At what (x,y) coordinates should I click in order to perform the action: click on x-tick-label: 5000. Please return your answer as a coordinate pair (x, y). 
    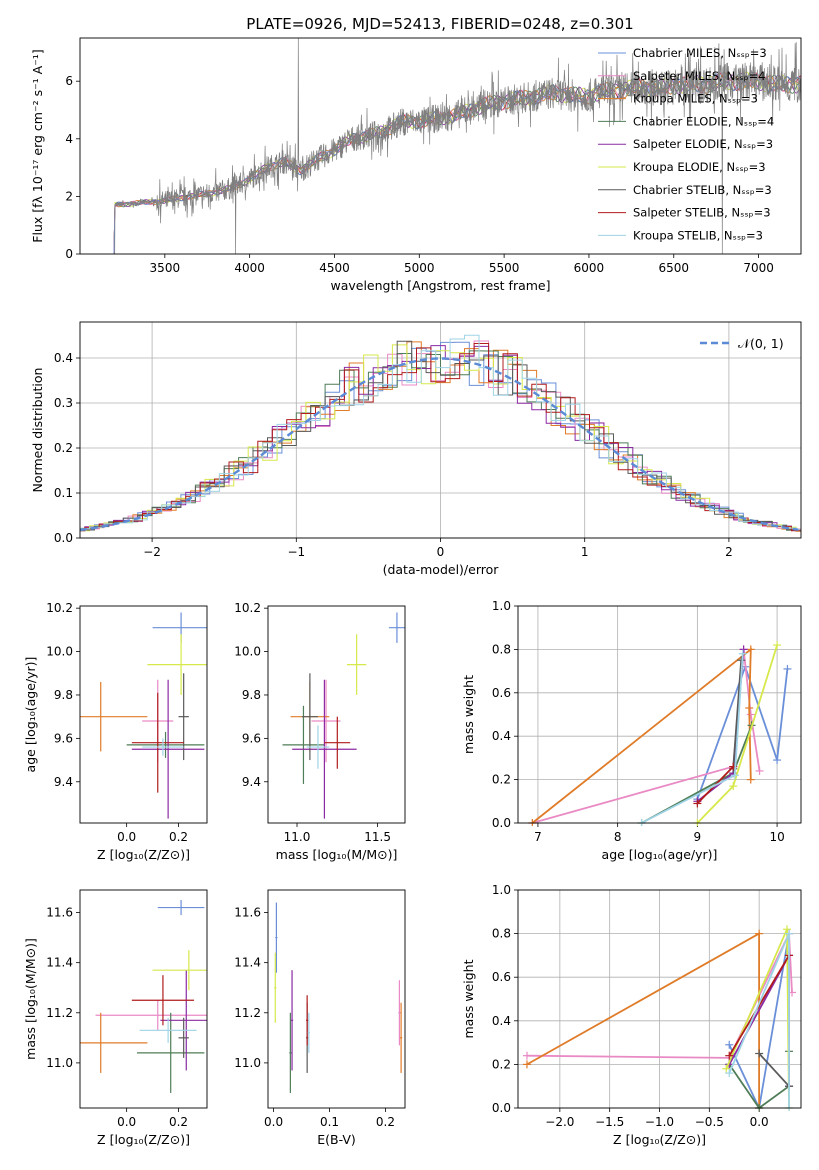
    Looking at the image, I should click on (419, 268).